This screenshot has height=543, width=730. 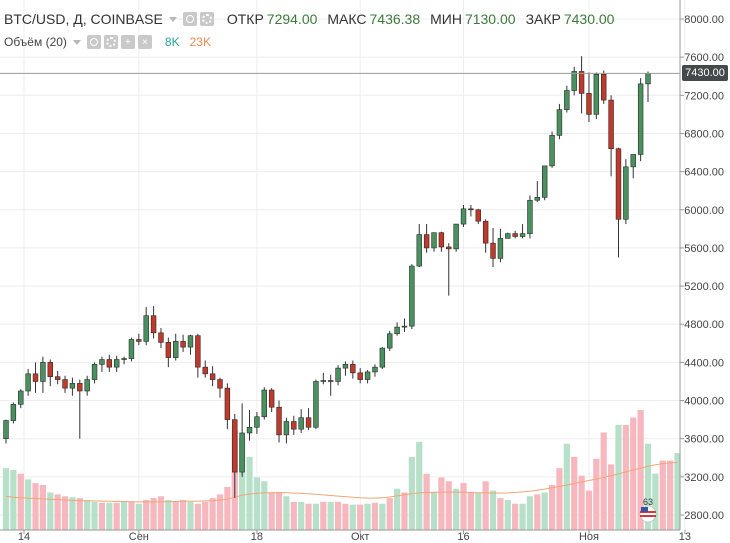 I want to click on volume-collapse-icon, so click(x=76, y=42).